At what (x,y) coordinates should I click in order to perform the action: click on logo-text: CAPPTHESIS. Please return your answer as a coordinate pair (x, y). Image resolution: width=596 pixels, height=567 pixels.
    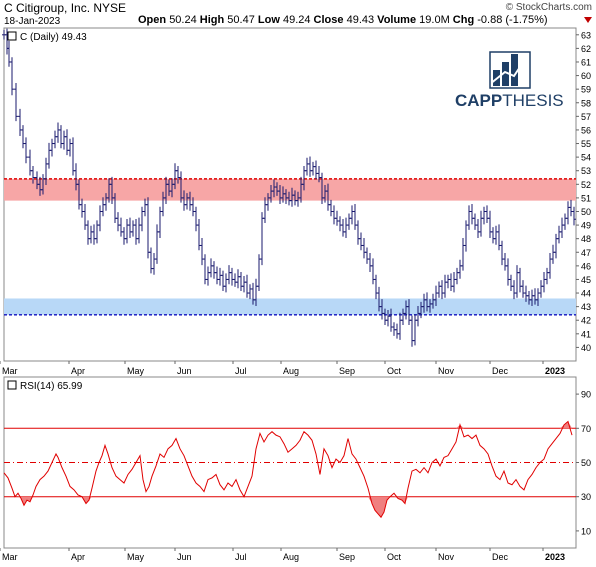
    Looking at the image, I should click on (509, 100).